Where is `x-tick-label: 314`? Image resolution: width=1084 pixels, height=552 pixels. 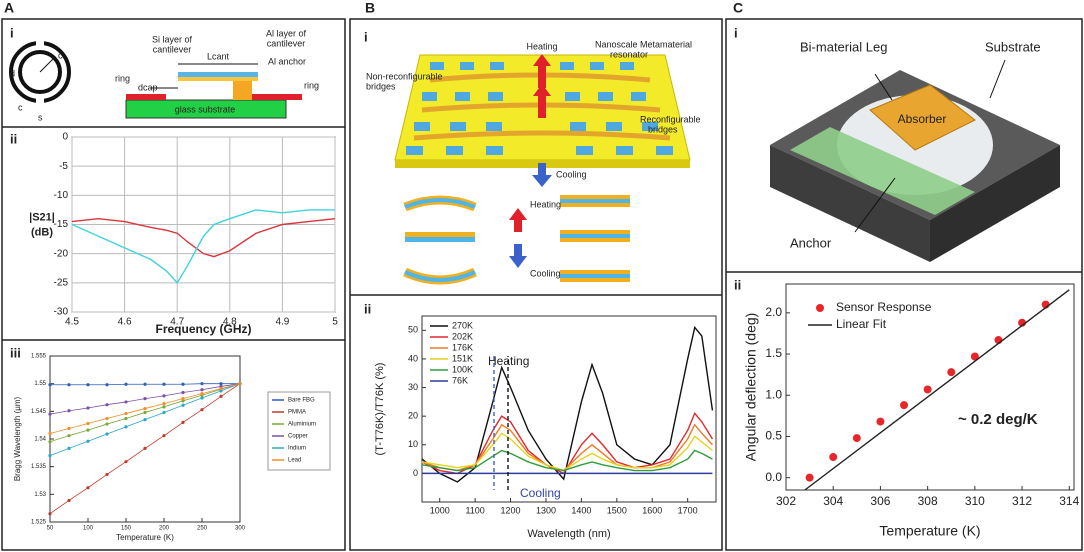
x-tick-label: 314 is located at coordinates (1069, 501).